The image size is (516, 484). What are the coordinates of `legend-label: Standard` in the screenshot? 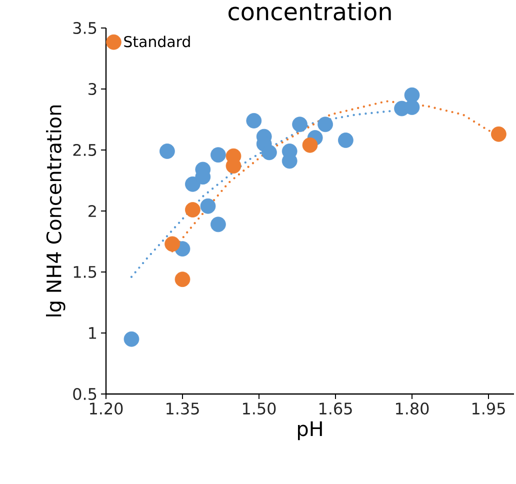 It's located at (157, 42).